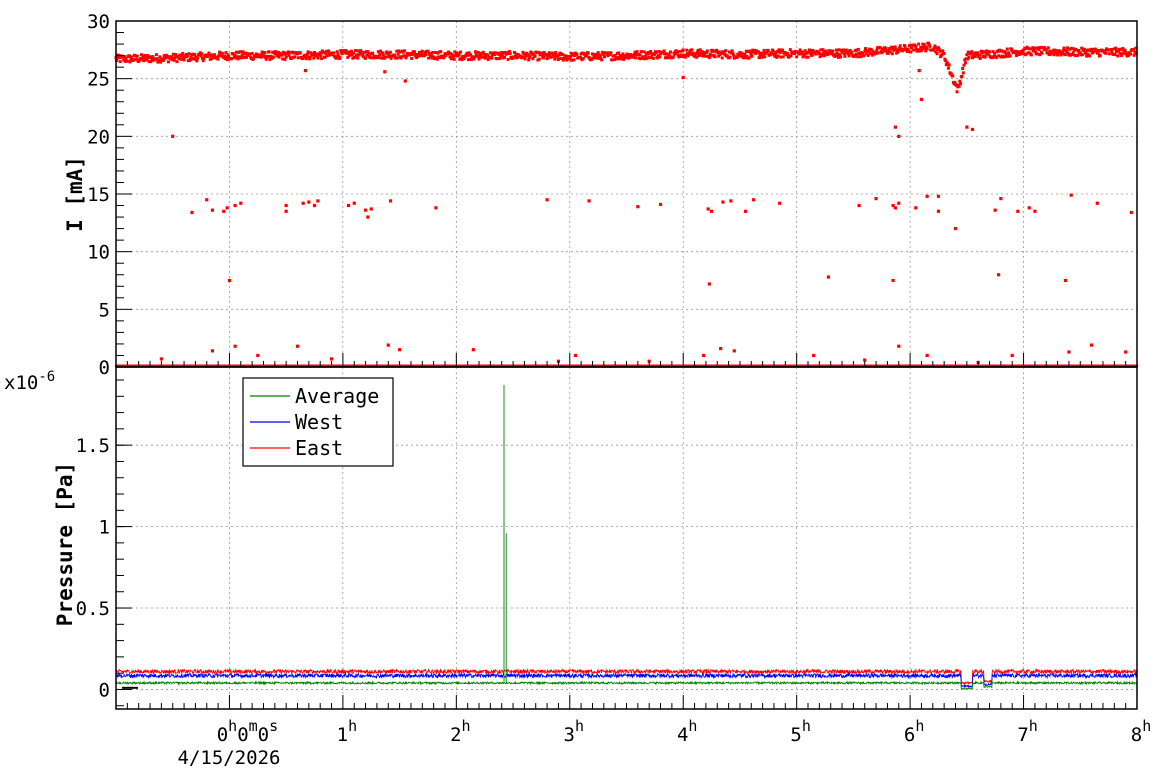  I want to click on current-y-tick-label: 10, so click(98, 253).